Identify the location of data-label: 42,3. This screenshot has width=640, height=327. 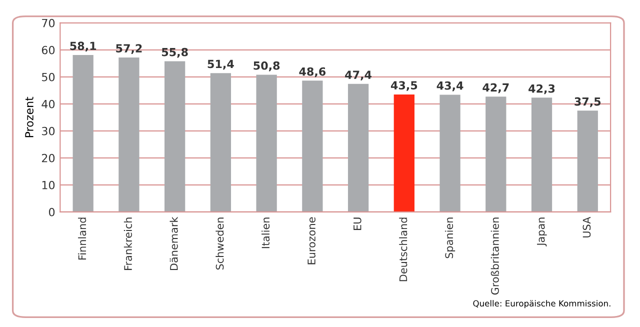
(541, 89).